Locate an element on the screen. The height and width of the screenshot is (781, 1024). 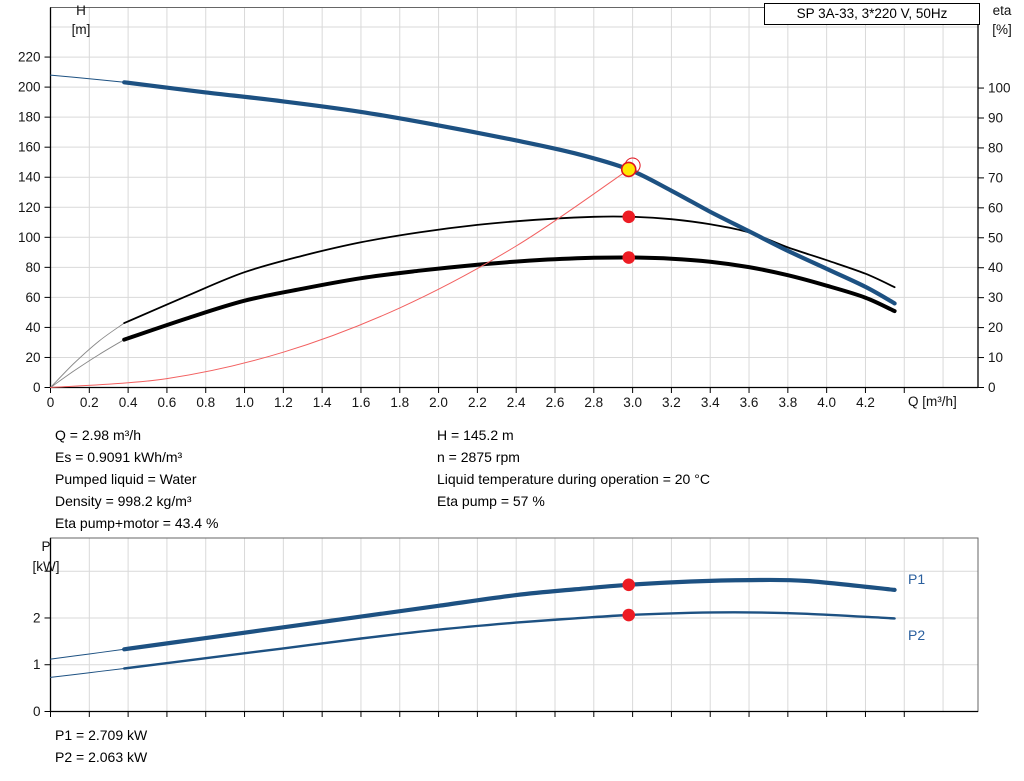
pump-title-box: SP 3A-33, 3*220 V, 50Hz is located at coordinates (872, 14).